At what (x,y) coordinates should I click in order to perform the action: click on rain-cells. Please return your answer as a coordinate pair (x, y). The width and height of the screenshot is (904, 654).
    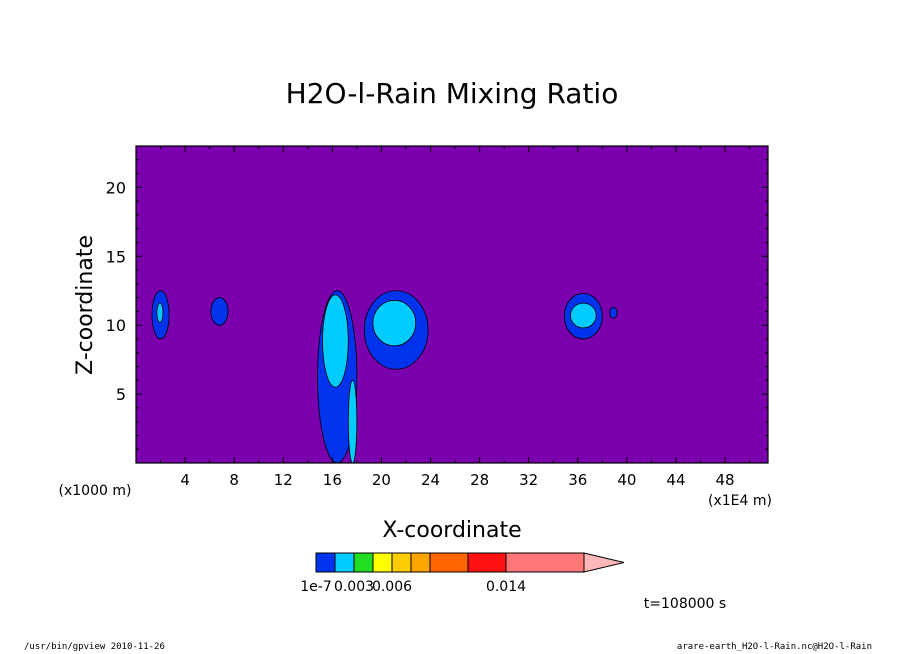
    Looking at the image, I should click on (384, 377).